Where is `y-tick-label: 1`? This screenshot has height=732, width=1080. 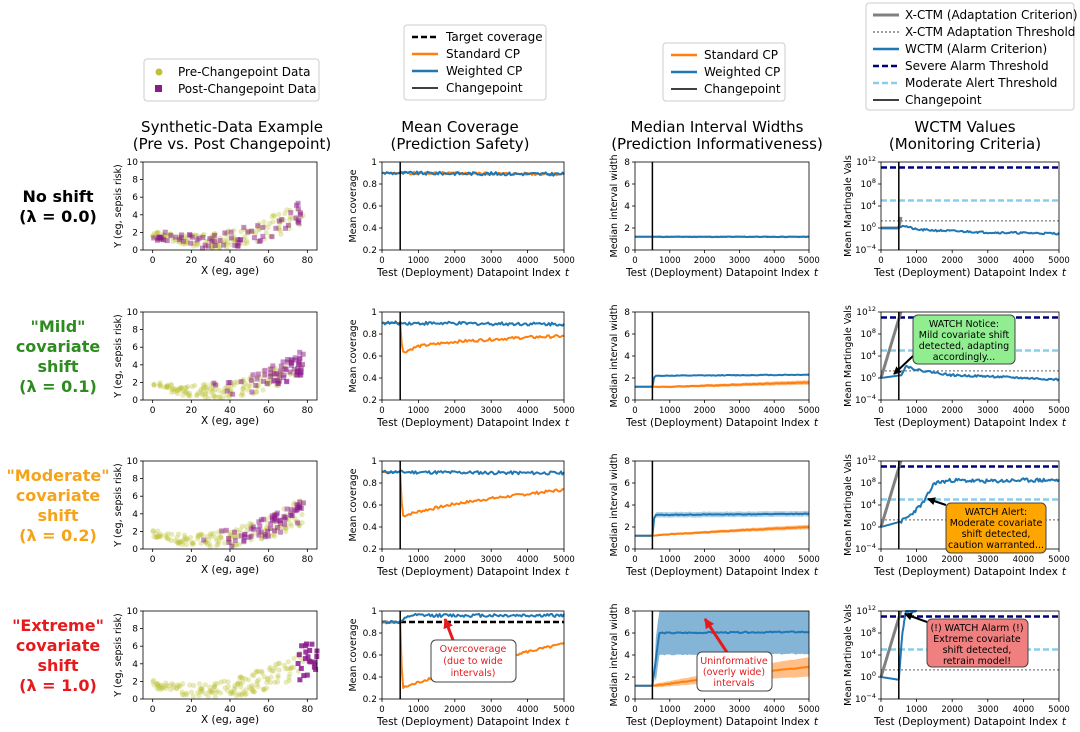
y-tick-label: 1 is located at coordinates (374, 462).